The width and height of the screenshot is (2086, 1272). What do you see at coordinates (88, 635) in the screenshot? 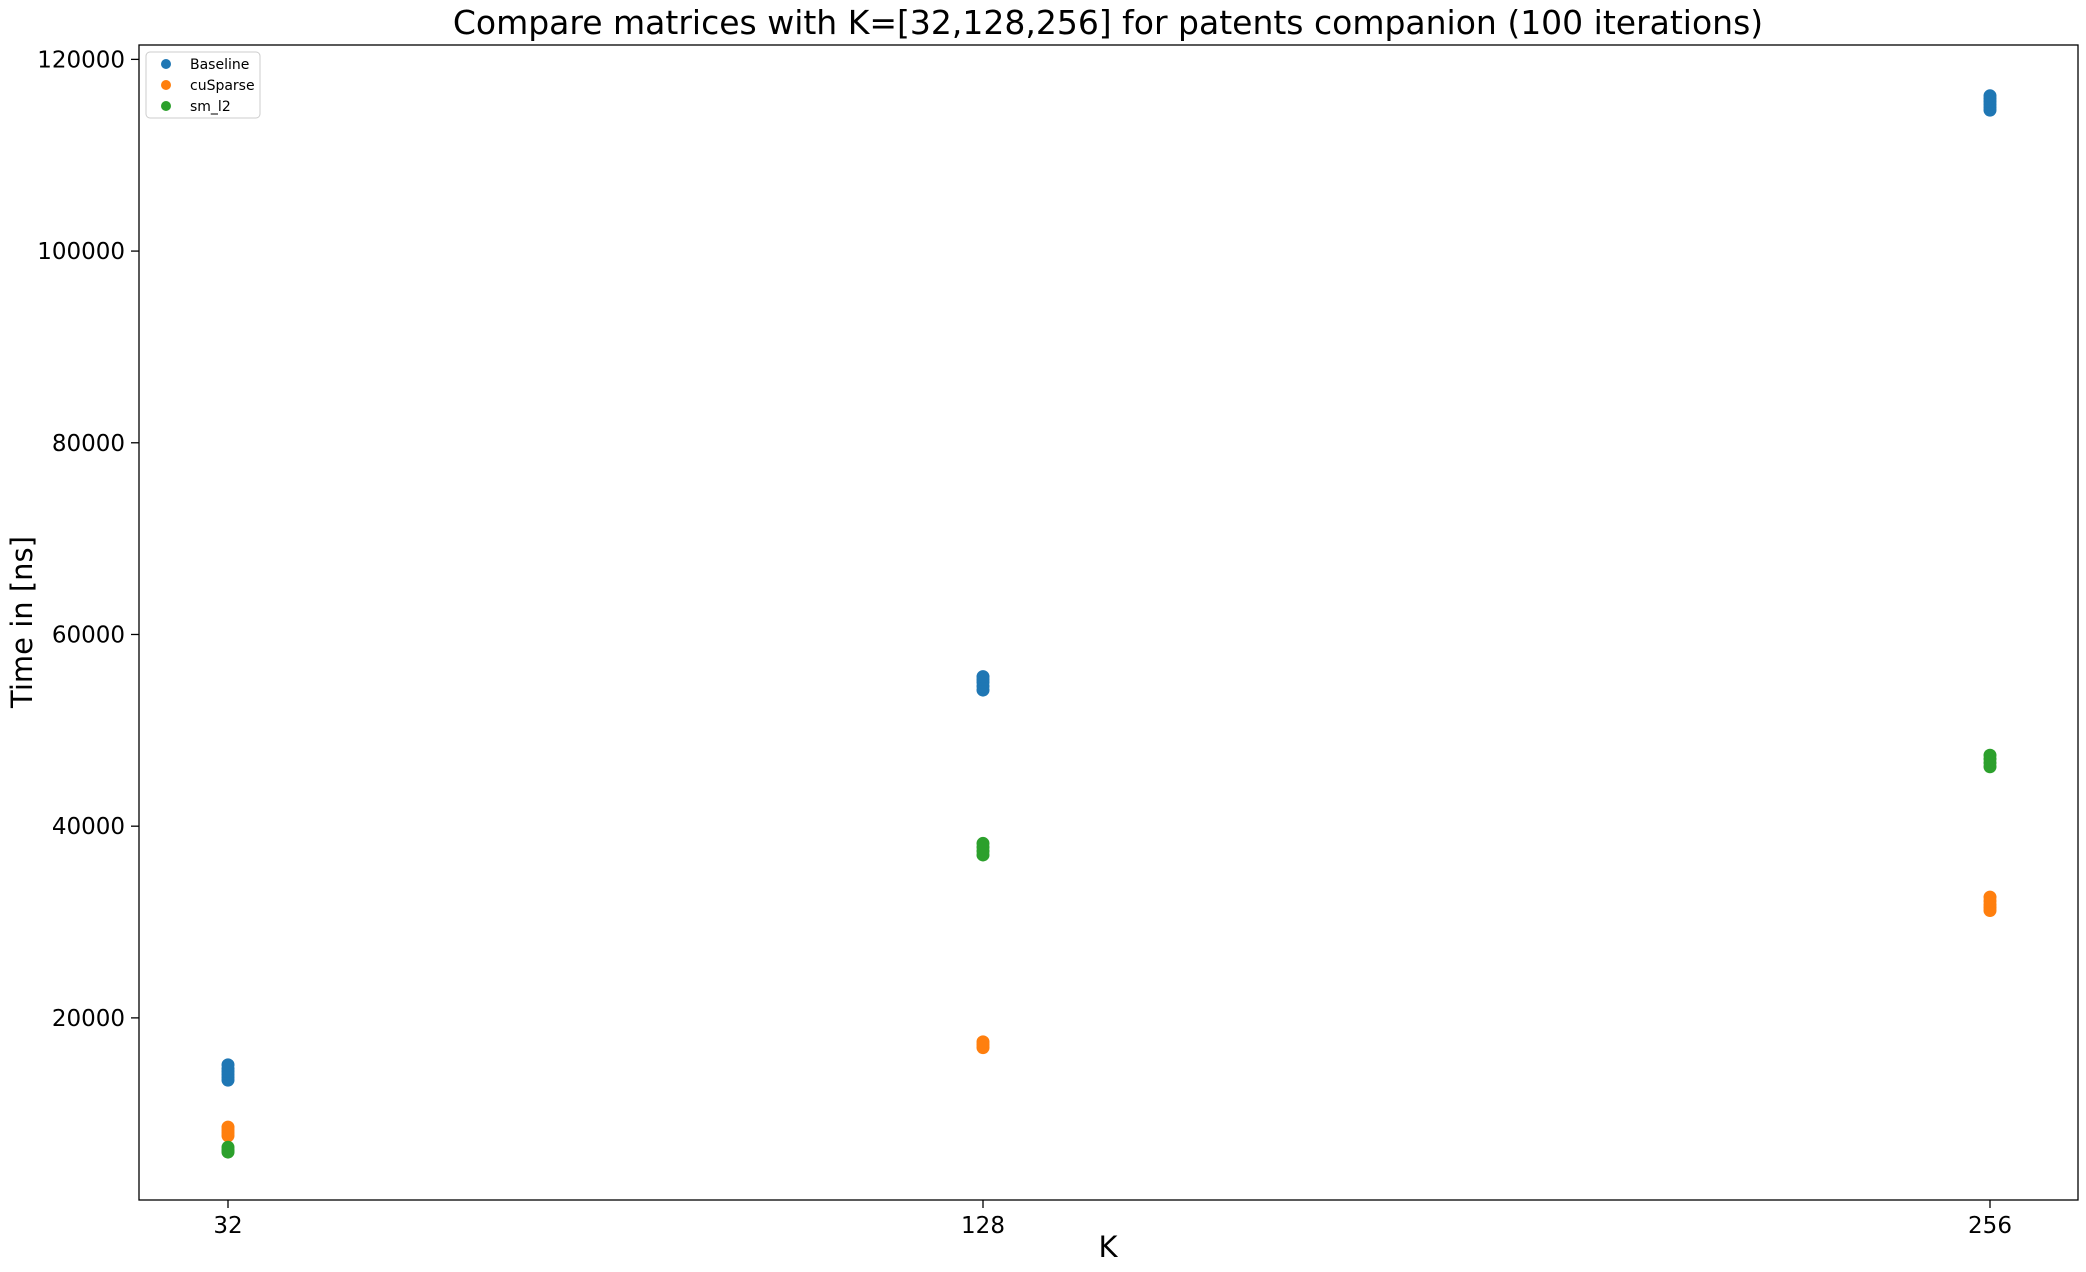
I see `y-tick-label: 60000` at bounding box center [88, 635].